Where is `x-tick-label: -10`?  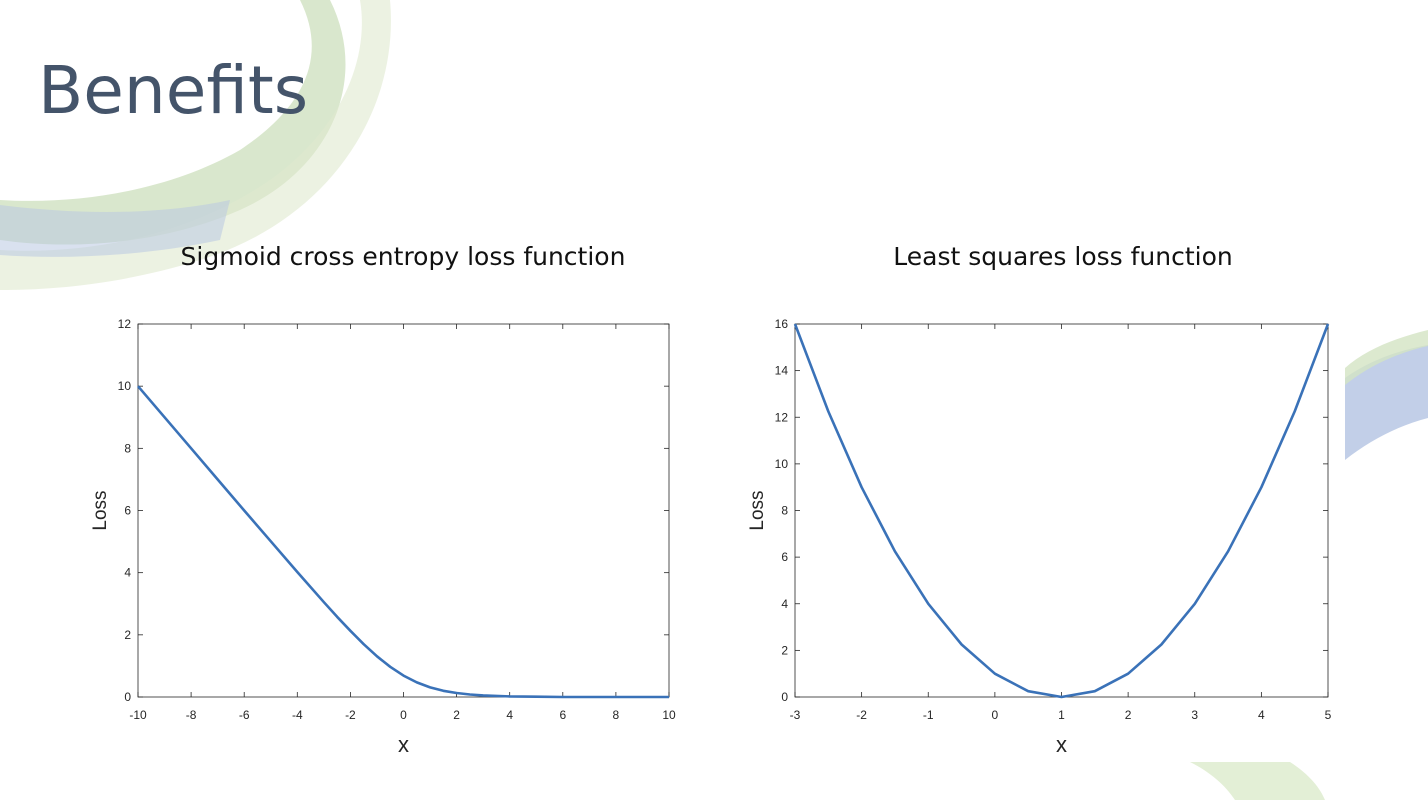
x-tick-label: -10 is located at coordinates (138, 715).